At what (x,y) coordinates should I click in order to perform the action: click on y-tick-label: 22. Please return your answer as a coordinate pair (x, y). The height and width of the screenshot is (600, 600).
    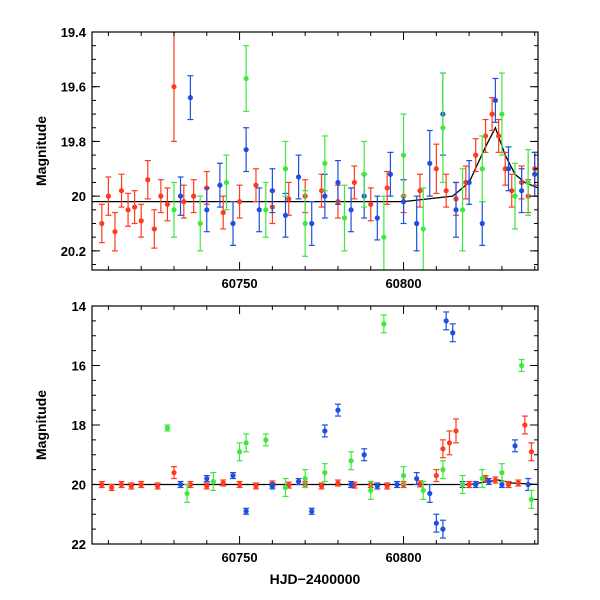
    Looking at the image, I should click on (79, 544).